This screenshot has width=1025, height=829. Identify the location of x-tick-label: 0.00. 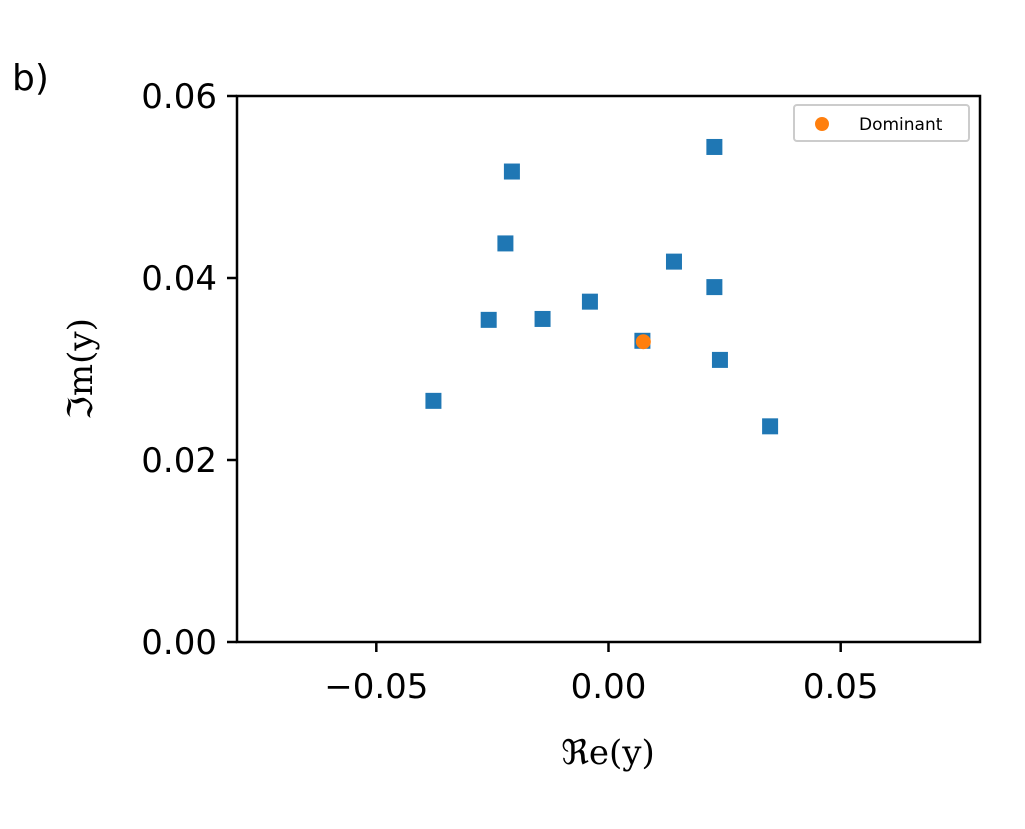
(609, 687).